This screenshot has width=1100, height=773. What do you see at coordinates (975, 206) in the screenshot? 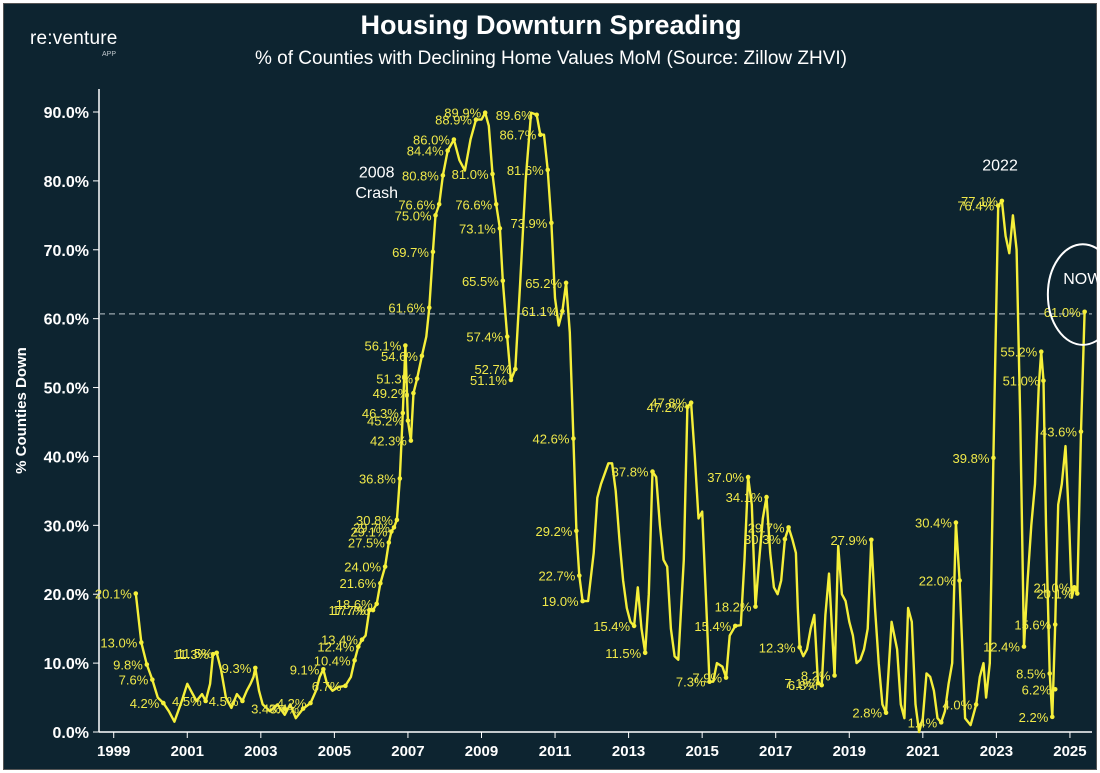
I see `data-label: 76.4%` at bounding box center [975, 206].